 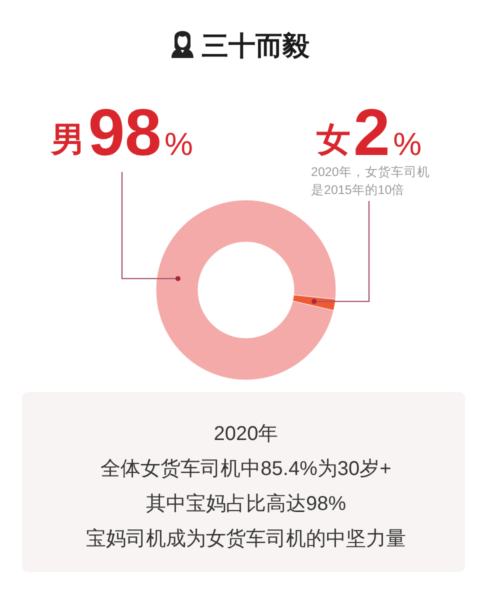 I want to click on slice-label: 男, so click(x=68, y=140).